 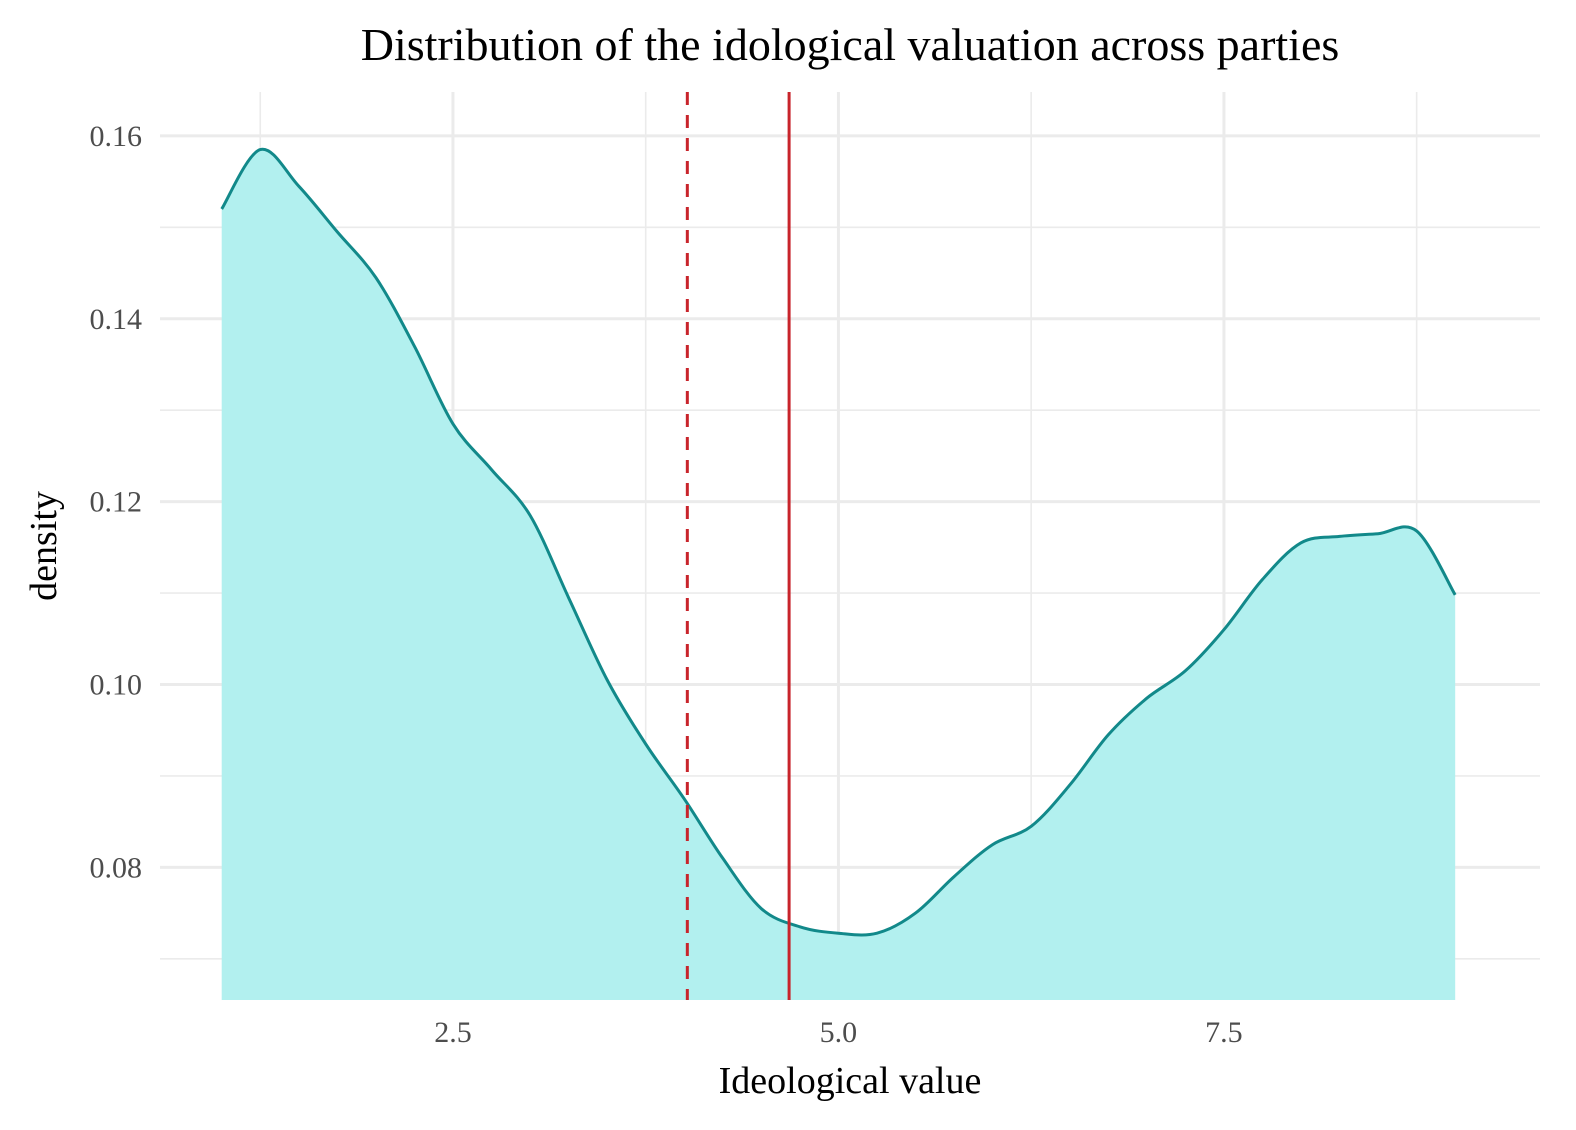 What do you see at coordinates (453, 1032) in the screenshot?
I see `x-tick-label: 2.5` at bounding box center [453, 1032].